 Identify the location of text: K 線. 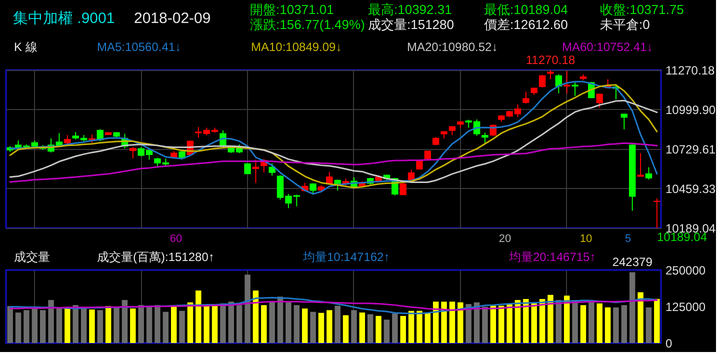
(26, 47).